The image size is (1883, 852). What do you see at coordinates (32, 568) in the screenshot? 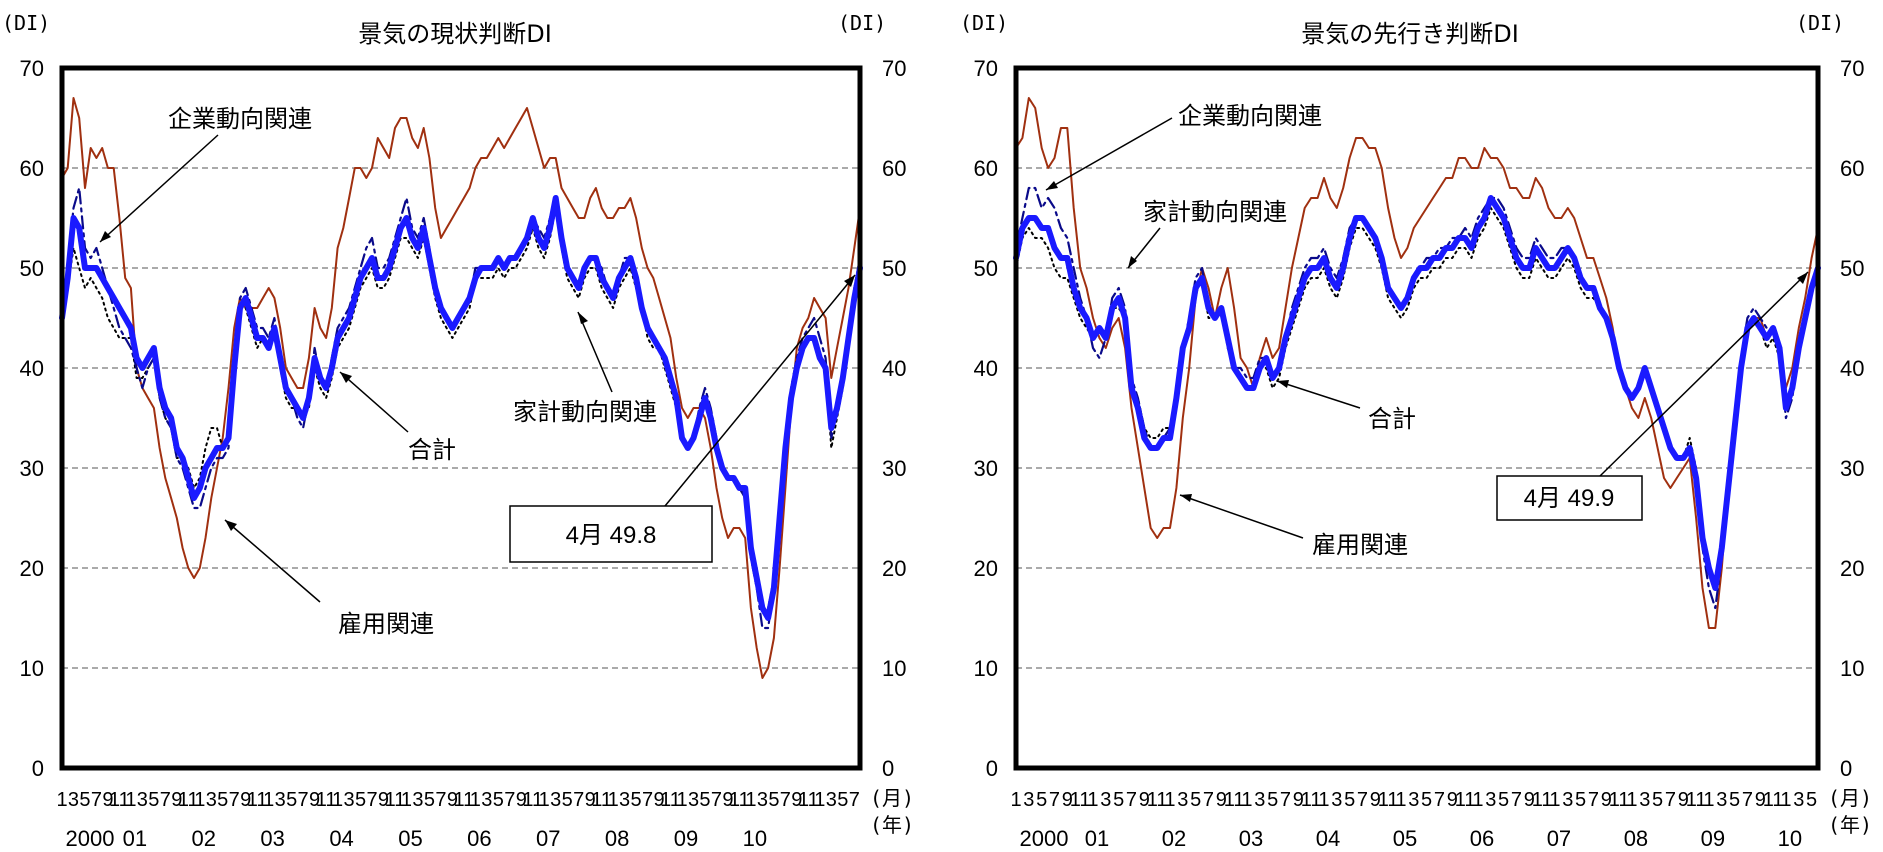
I see `y-tick-label-left: 20` at bounding box center [32, 568].